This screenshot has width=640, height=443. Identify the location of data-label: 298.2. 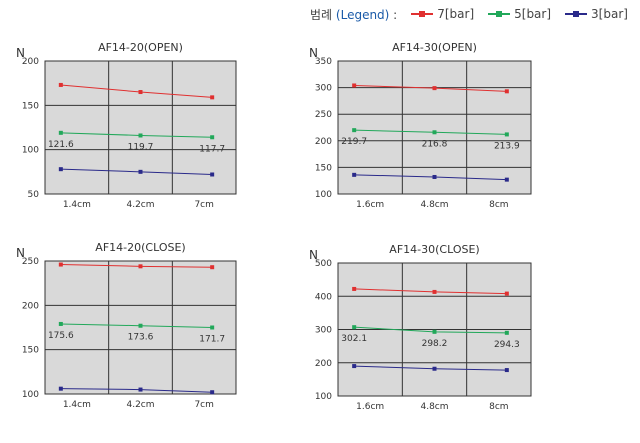
(435, 344).